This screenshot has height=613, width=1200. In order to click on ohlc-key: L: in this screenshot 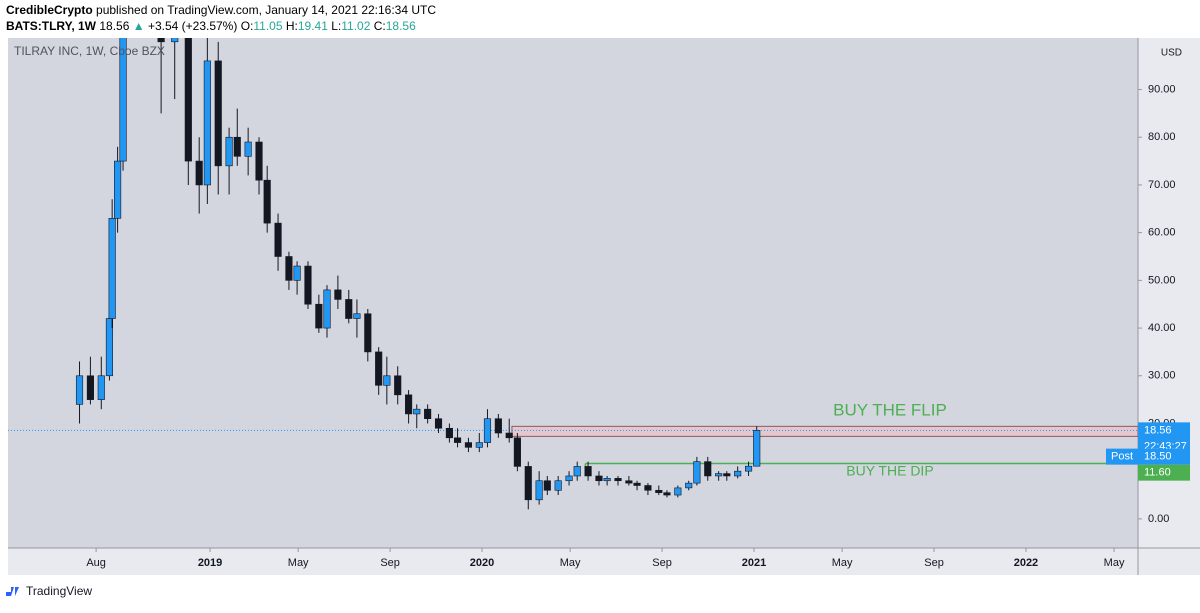, I will do `click(336, 26)`.